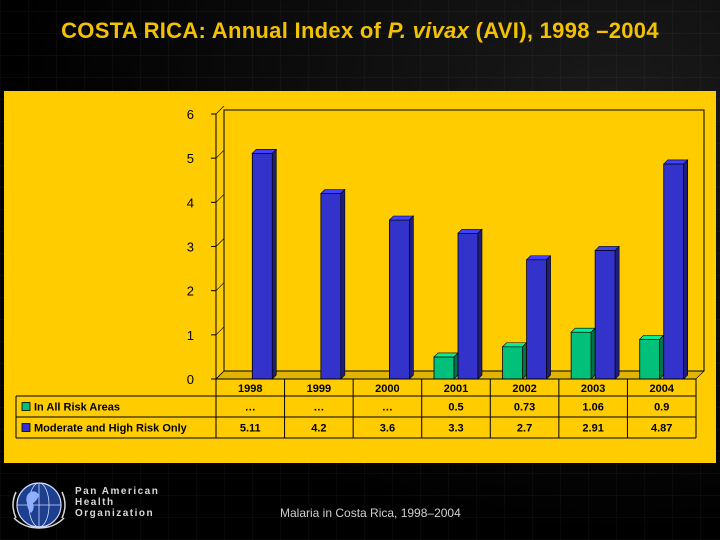 Image resolution: width=720 pixels, height=540 pixels. Describe the element at coordinates (387, 389) in the screenshot. I see `x-tick-label: 2000` at that location.